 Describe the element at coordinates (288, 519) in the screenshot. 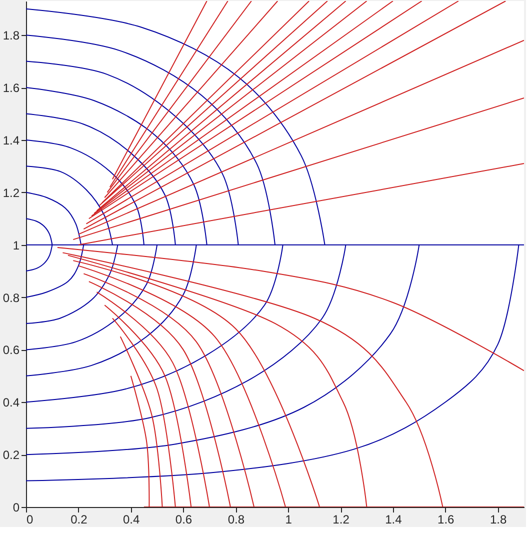

I see `x-tick-label: 1` at that location.